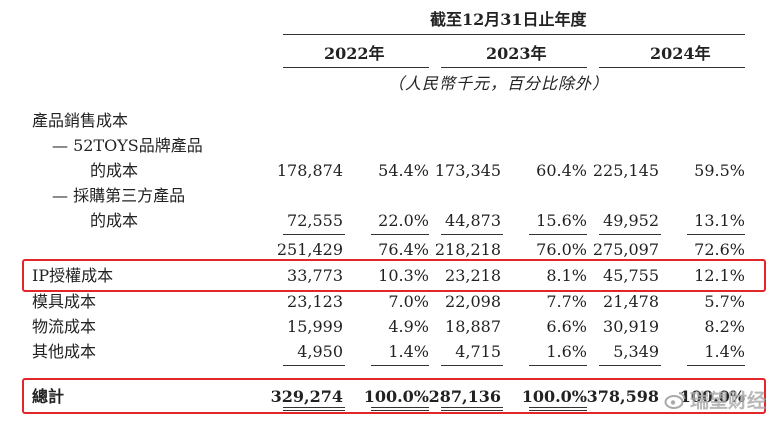 Image resolution: width=779 pixels, height=421 pixels. I want to click on cell-percent: 13.1%, so click(719, 220).